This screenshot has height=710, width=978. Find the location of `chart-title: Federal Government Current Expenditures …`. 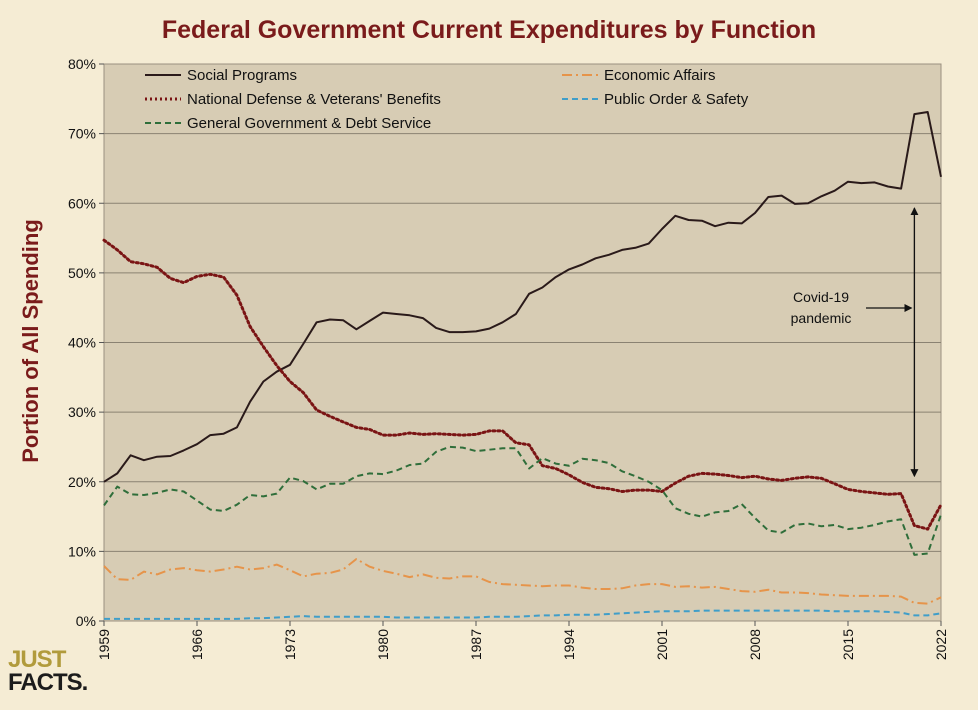

chart-title: Federal Government Current Expenditures … is located at coordinates (489, 30).